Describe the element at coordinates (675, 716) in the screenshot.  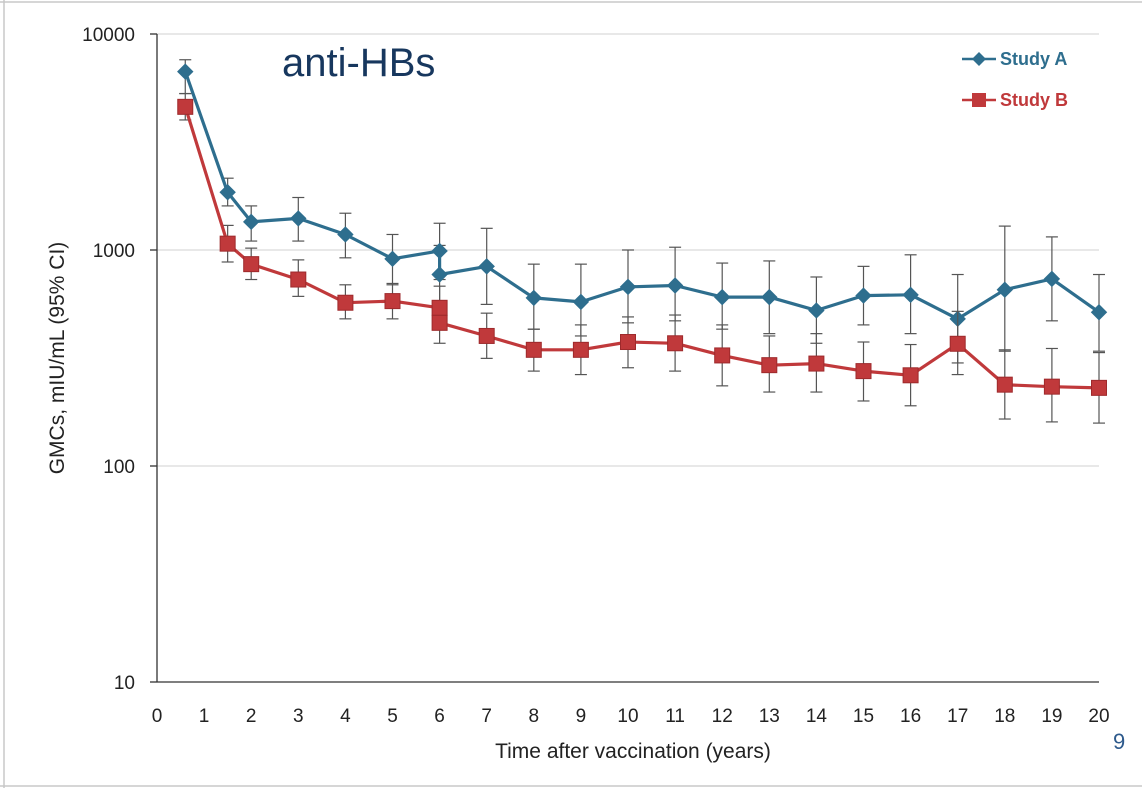
I see `x-tick-label-11: 11` at that location.